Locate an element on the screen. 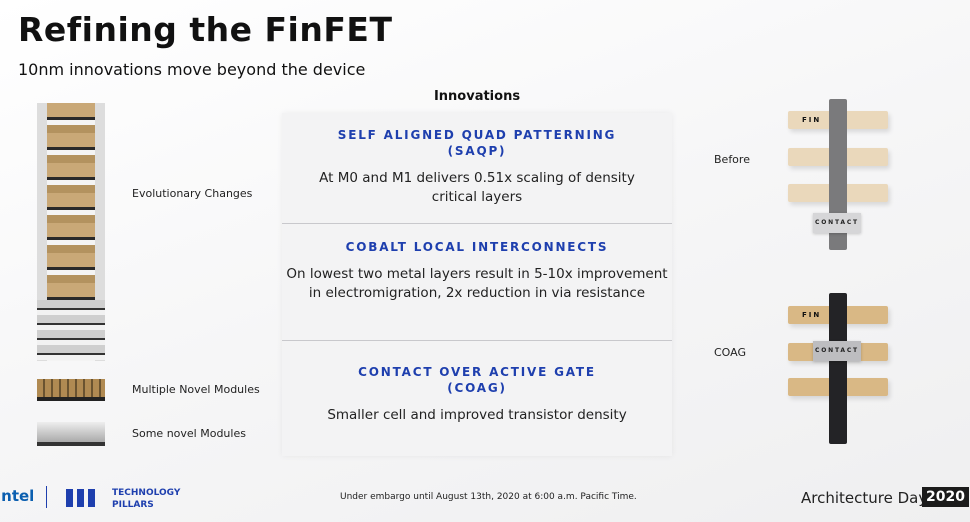 Image resolution: width=970 pixels, height=522 pixels. label-evolutionary-changes: Evolutionary Changes is located at coordinates (192, 193).